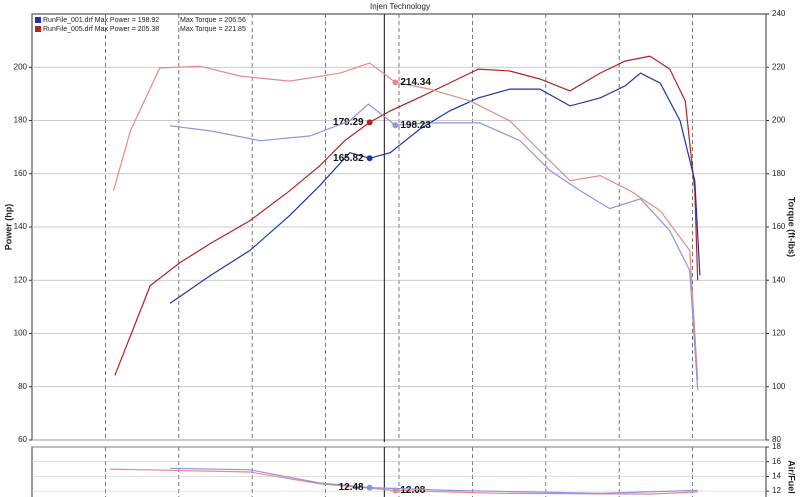 The height and width of the screenshot is (497, 800). Describe the element at coordinates (779, 226) in the screenshot. I see `y2-tick-label: 160` at that location.